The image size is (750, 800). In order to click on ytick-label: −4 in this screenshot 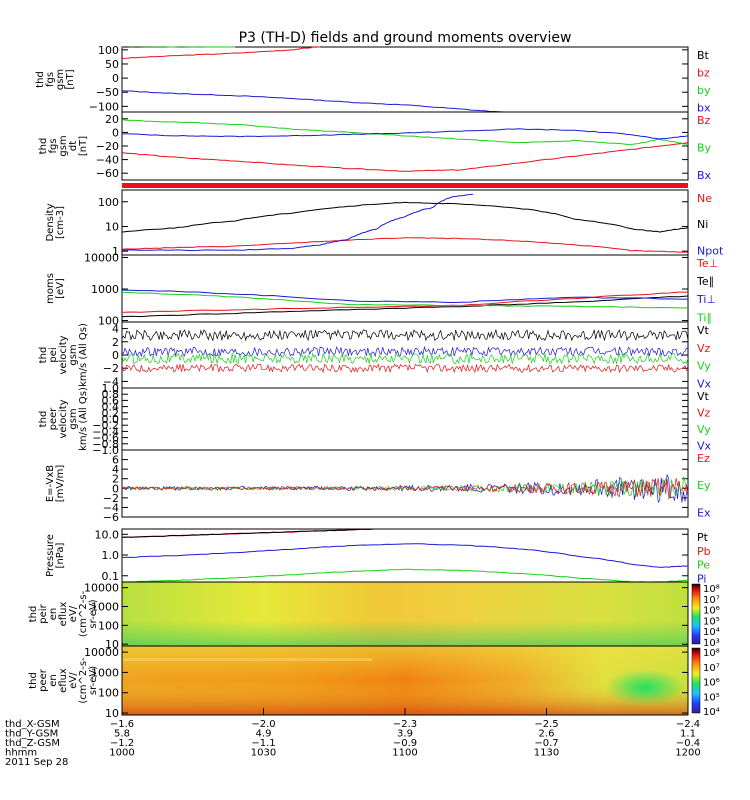, I will do `click(111, 381)`.